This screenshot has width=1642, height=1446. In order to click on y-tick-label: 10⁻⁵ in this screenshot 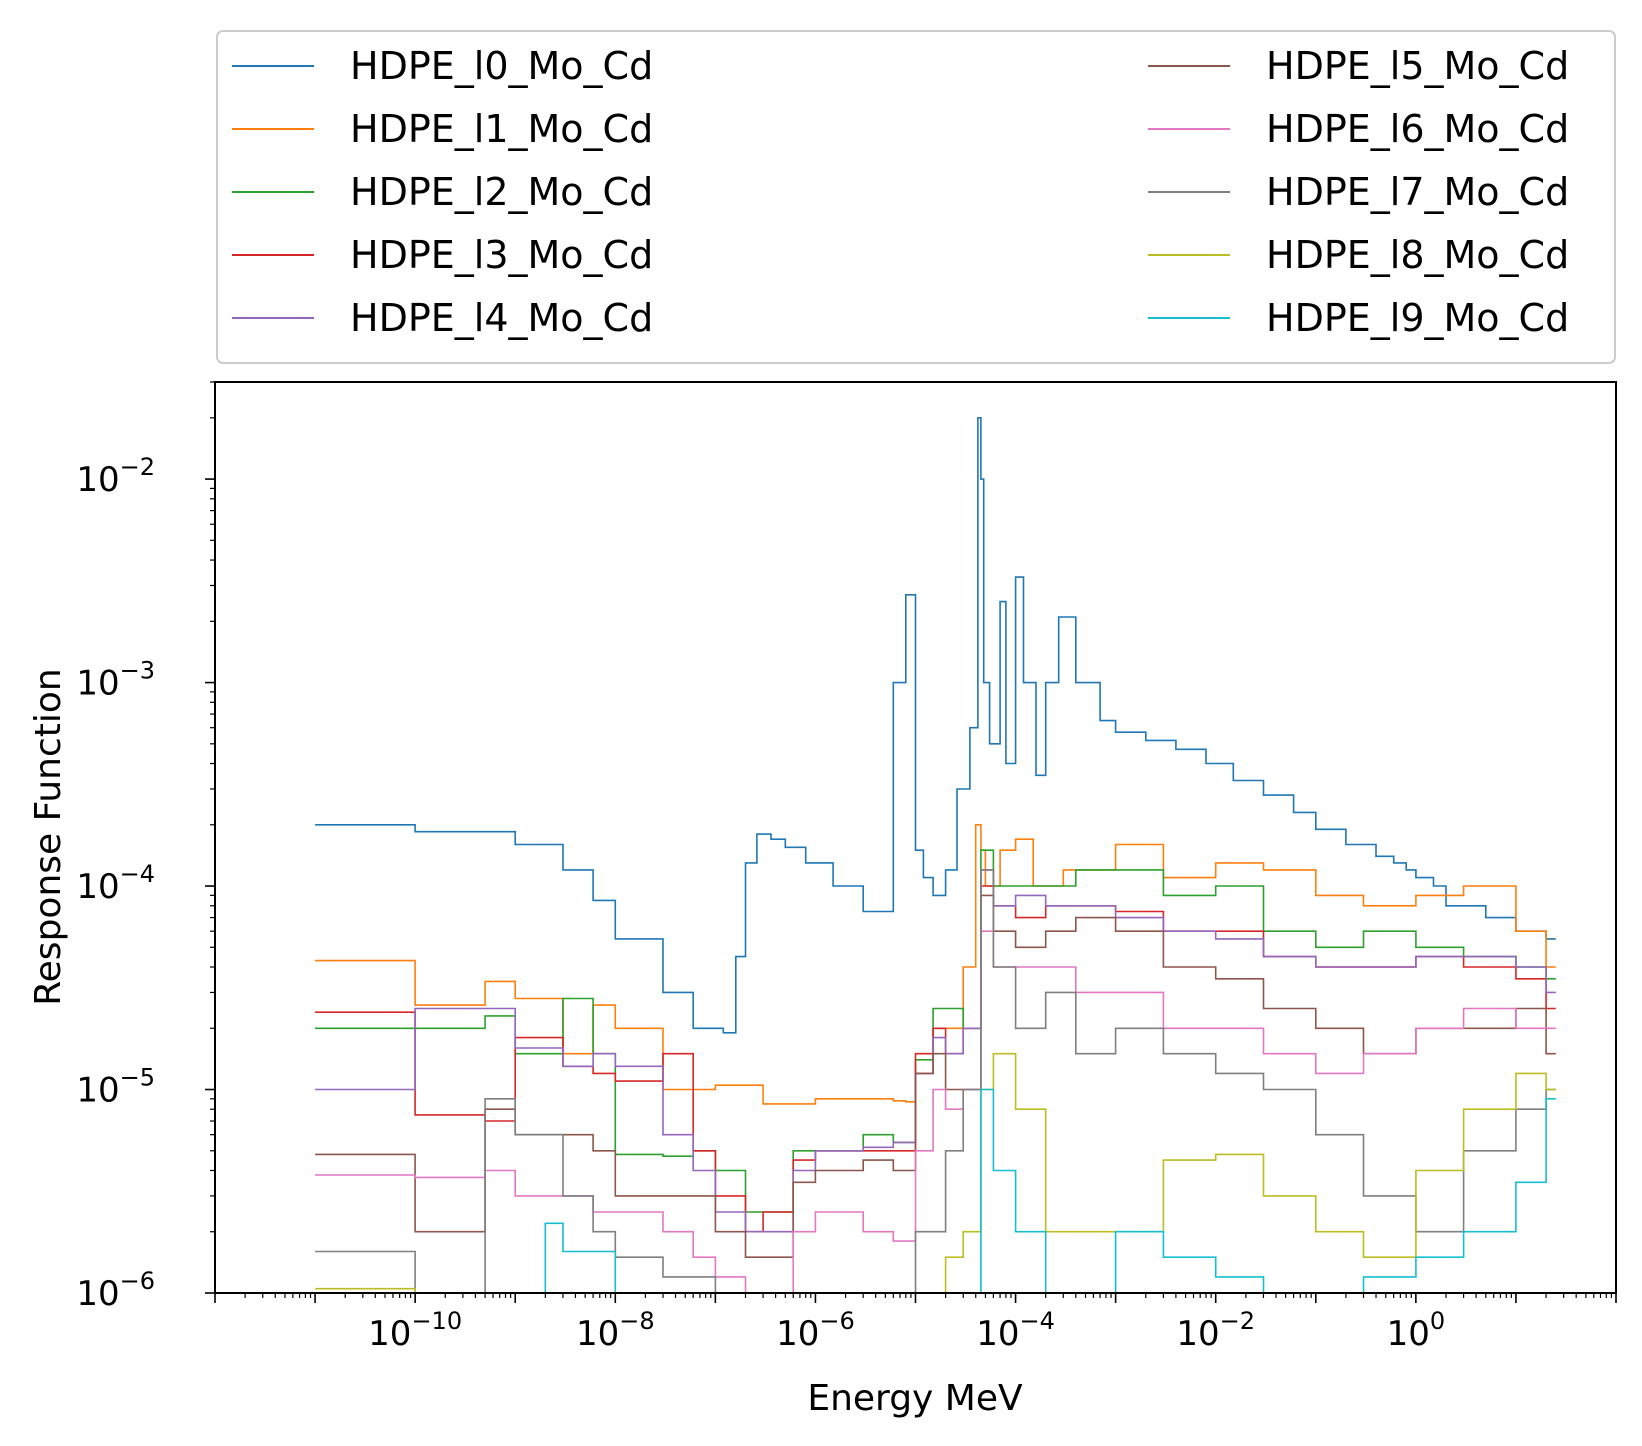, I will do `click(115, 1087)`.